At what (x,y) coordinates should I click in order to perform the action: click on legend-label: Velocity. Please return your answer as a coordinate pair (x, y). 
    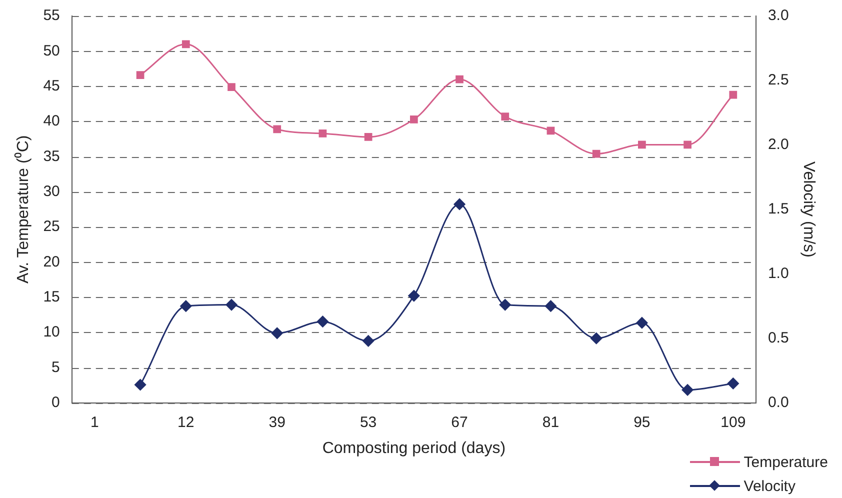
    Looking at the image, I should click on (770, 486).